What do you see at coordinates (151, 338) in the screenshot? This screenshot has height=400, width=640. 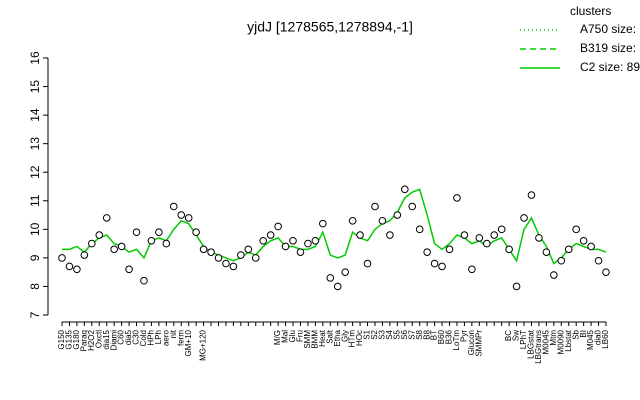 I see `x-tick-label: HPh` at bounding box center [151, 338].